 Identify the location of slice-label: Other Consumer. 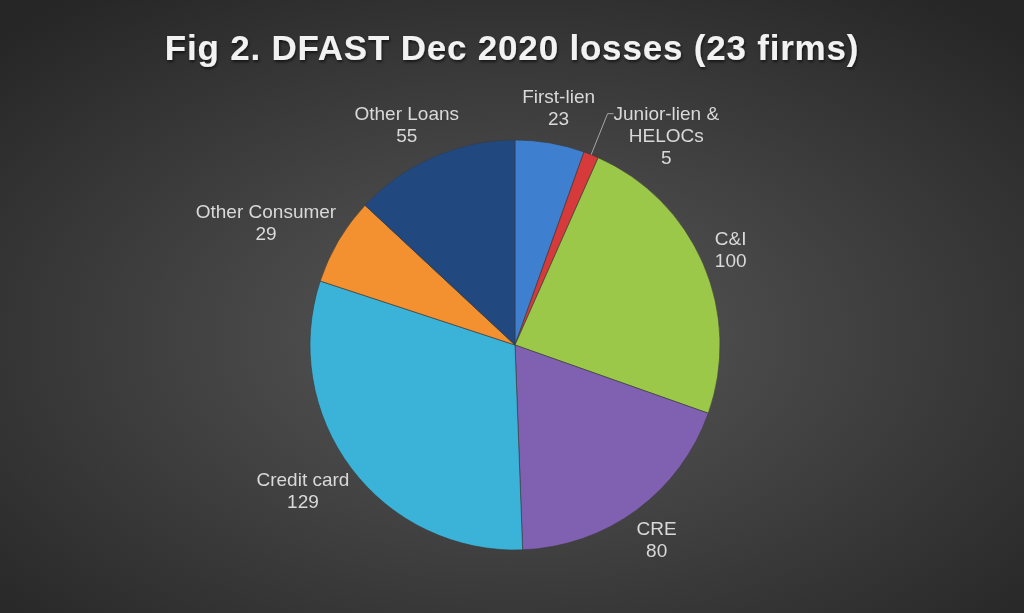
(266, 212).